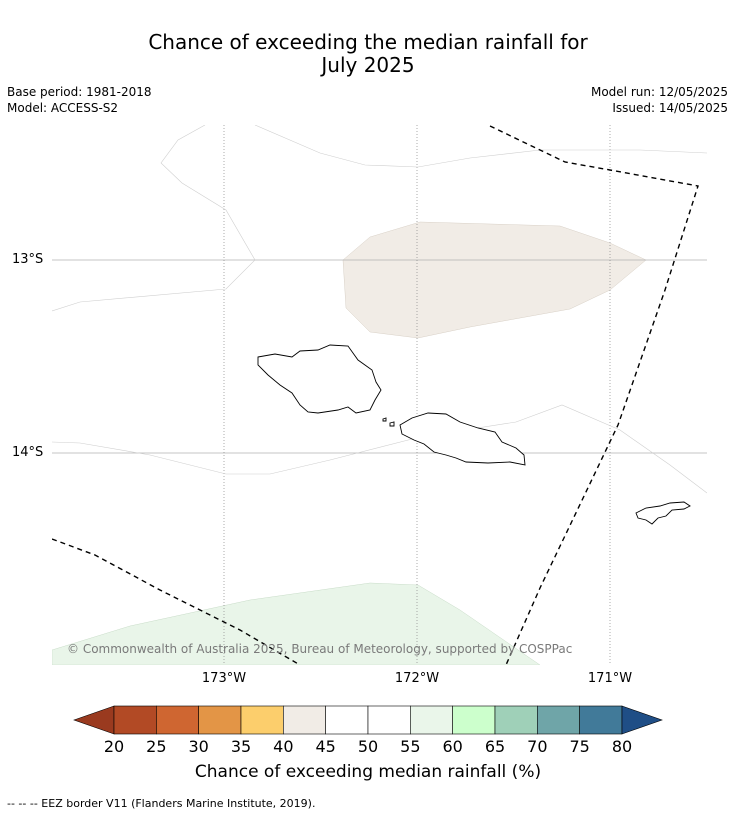  What do you see at coordinates (241, 746) in the screenshot?
I see `colorbar-tick-35: 35` at bounding box center [241, 746].